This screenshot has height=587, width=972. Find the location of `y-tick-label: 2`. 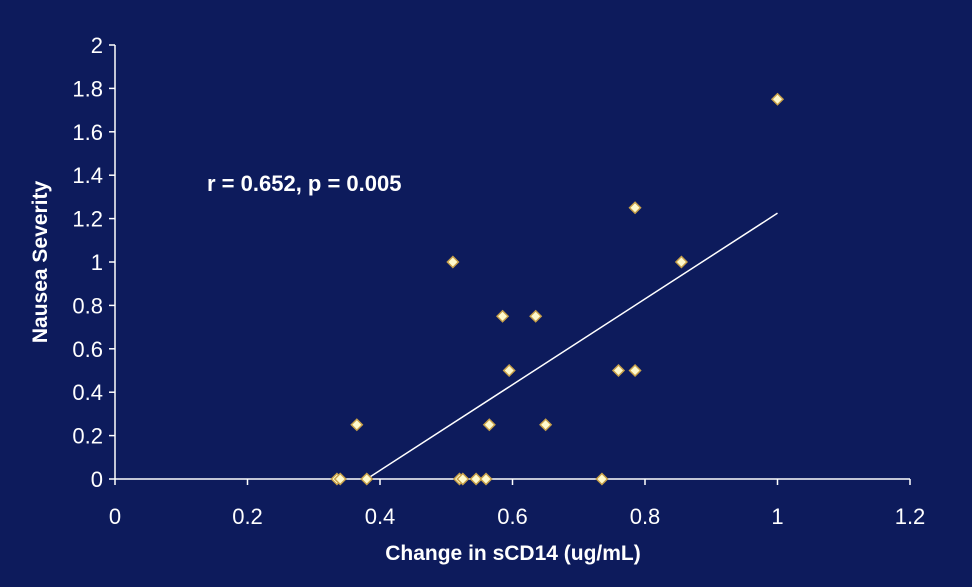

y-tick-label: 2 is located at coordinates (97, 45).